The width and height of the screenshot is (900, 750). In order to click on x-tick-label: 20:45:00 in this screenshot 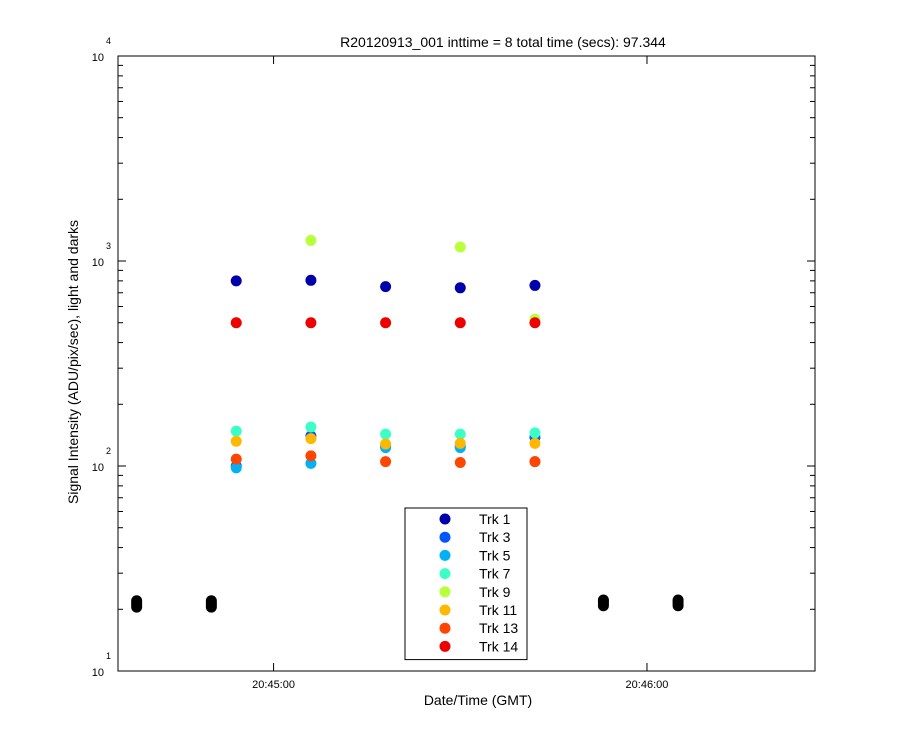, I will do `click(273, 685)`.